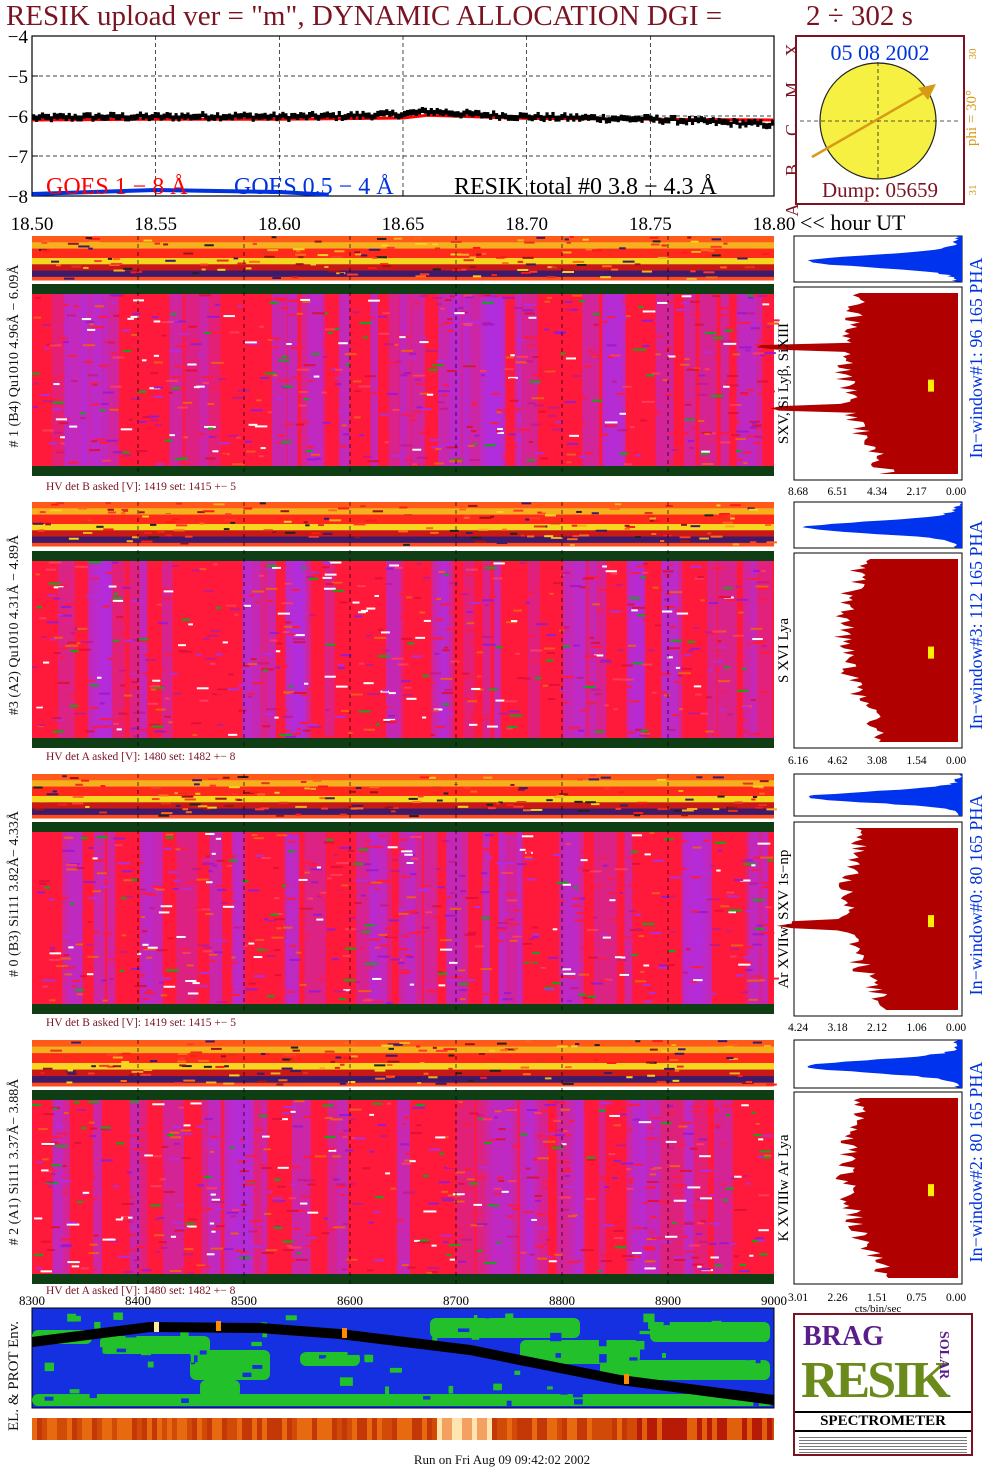 Image resolution: width=1004 pixels, height=1476 pixels. I want to click on spectrum-marker, so click(931, 1190).